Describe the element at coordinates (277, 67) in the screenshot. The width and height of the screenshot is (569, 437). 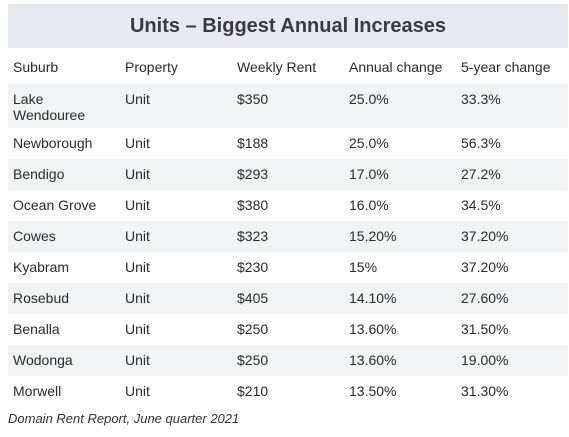
I see `header-weekly-rent: Weekly Rent` at that location.